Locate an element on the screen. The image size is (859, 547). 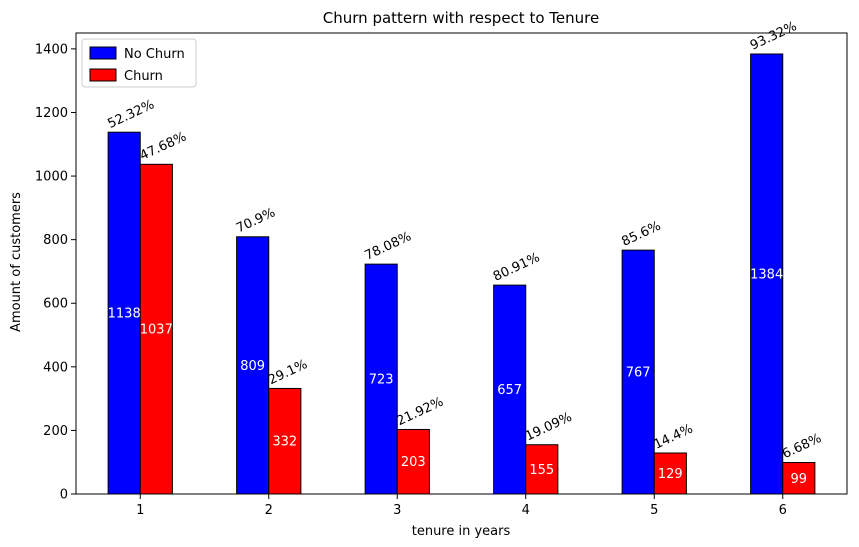
legend: No Churn Churn is located at coordinates (139, 63).